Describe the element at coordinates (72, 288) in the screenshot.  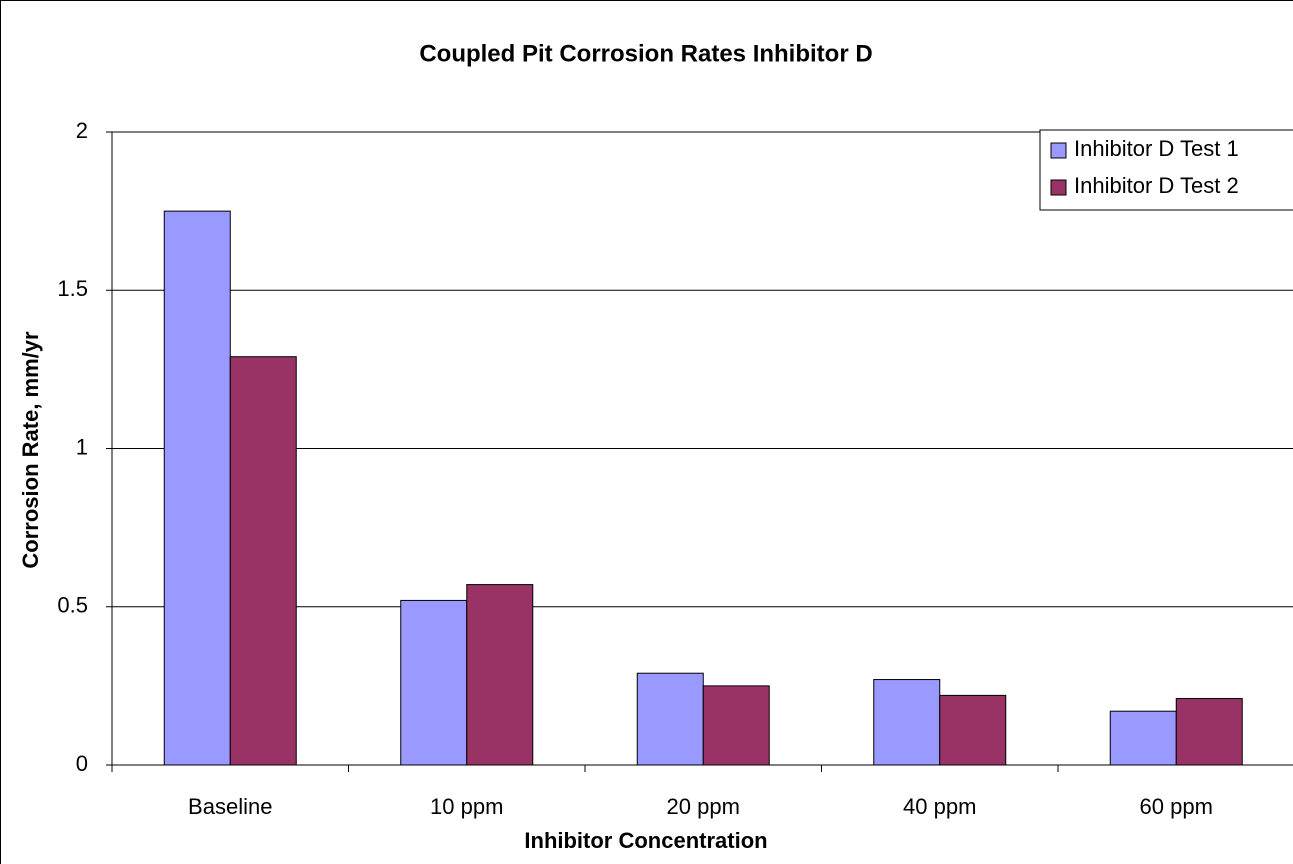
I see `y-tick-label: 1.5` at that location.